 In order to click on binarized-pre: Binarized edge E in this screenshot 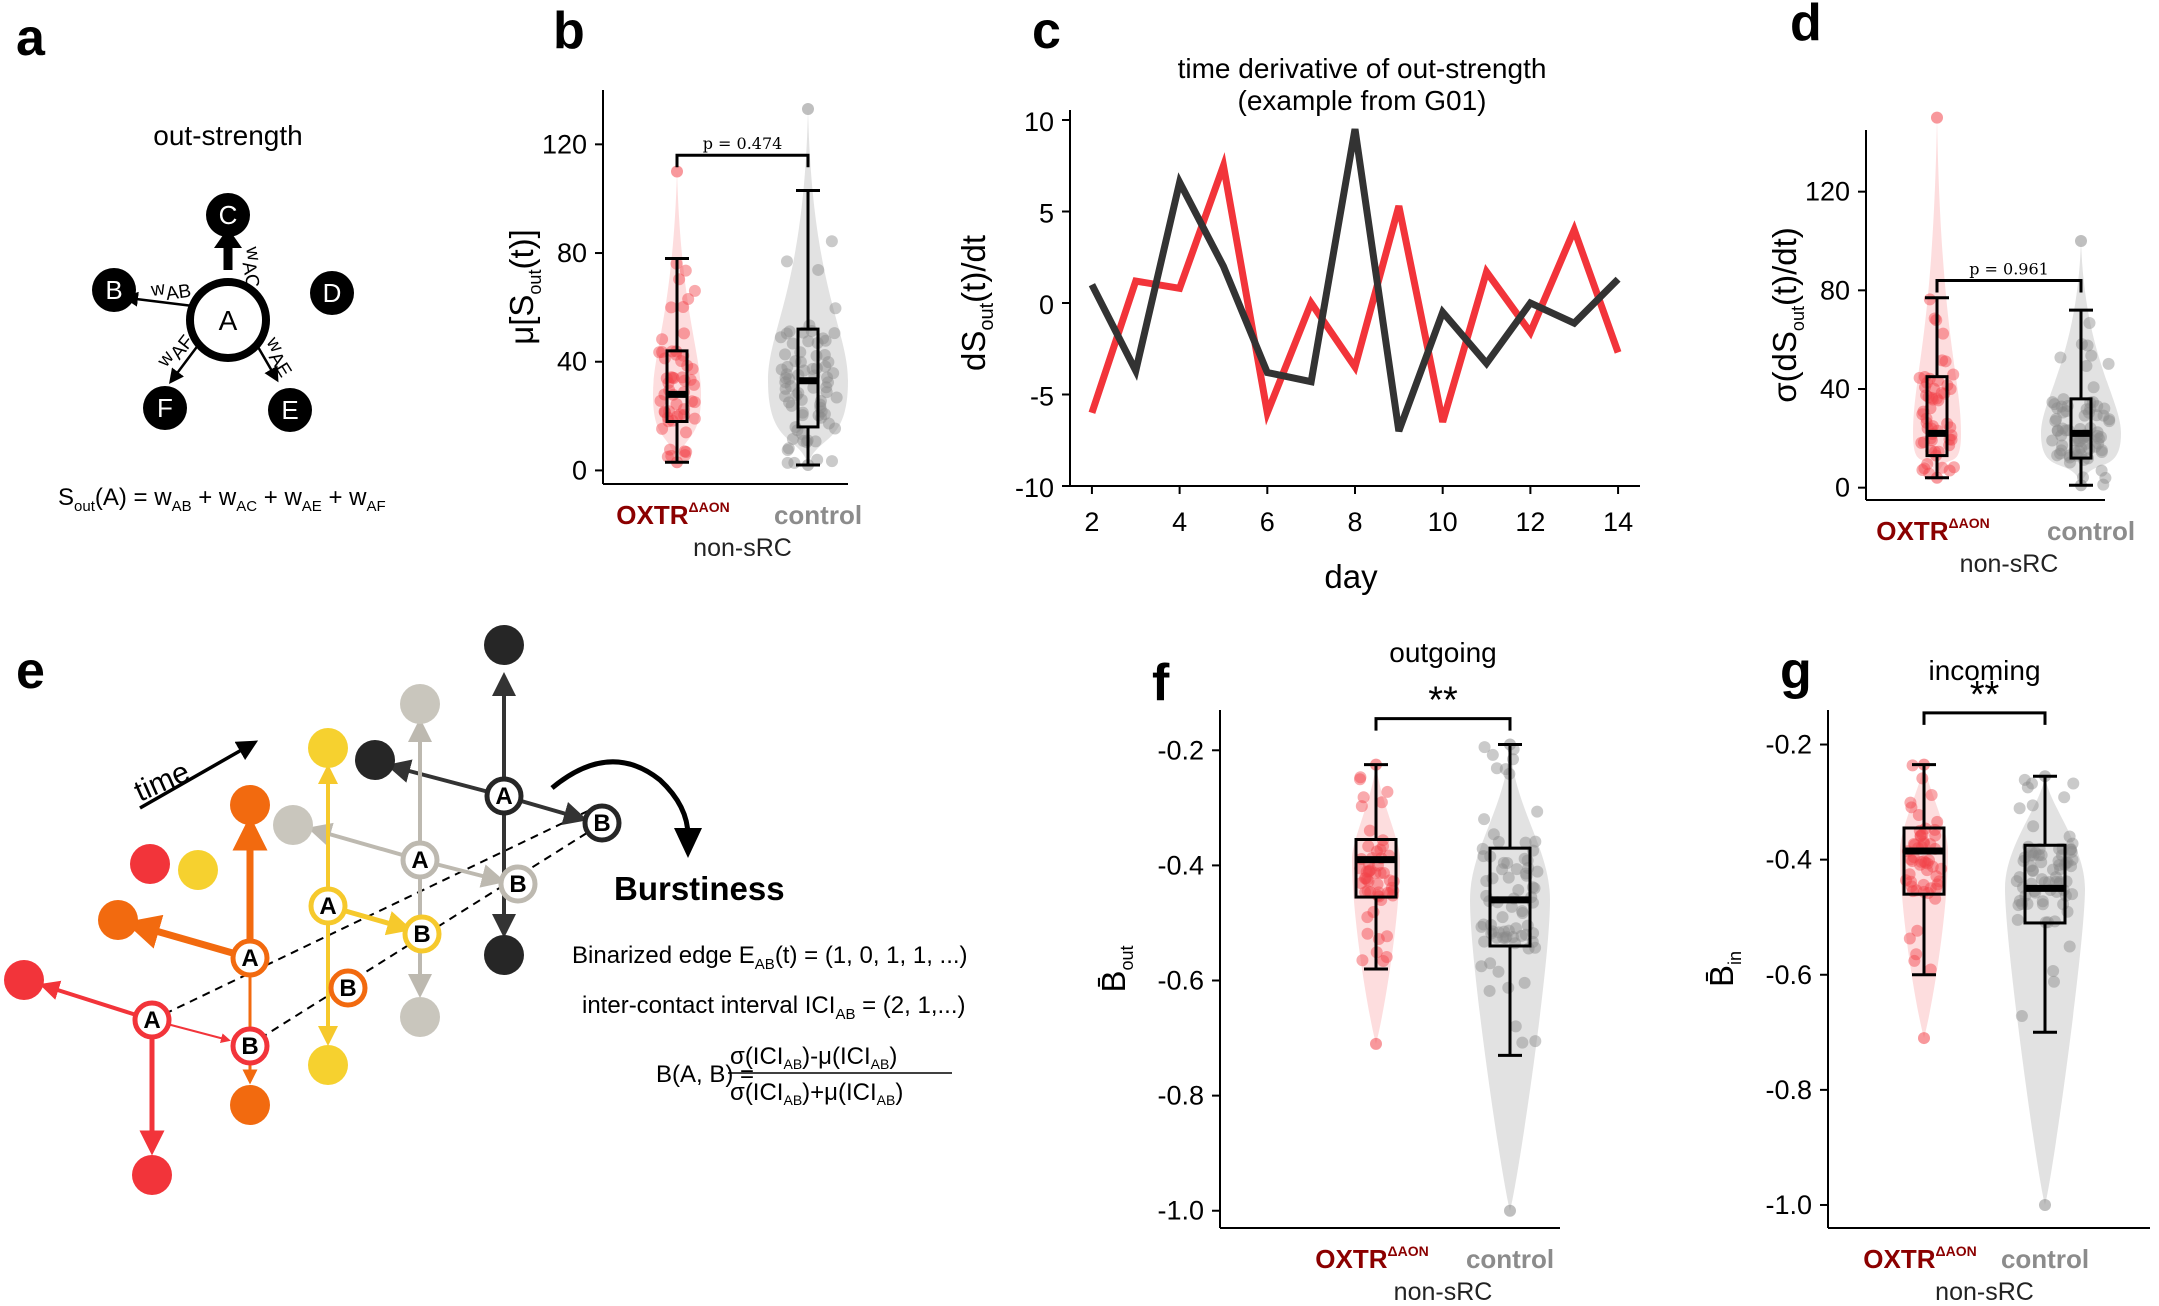, I will do `click(663, 955)`.